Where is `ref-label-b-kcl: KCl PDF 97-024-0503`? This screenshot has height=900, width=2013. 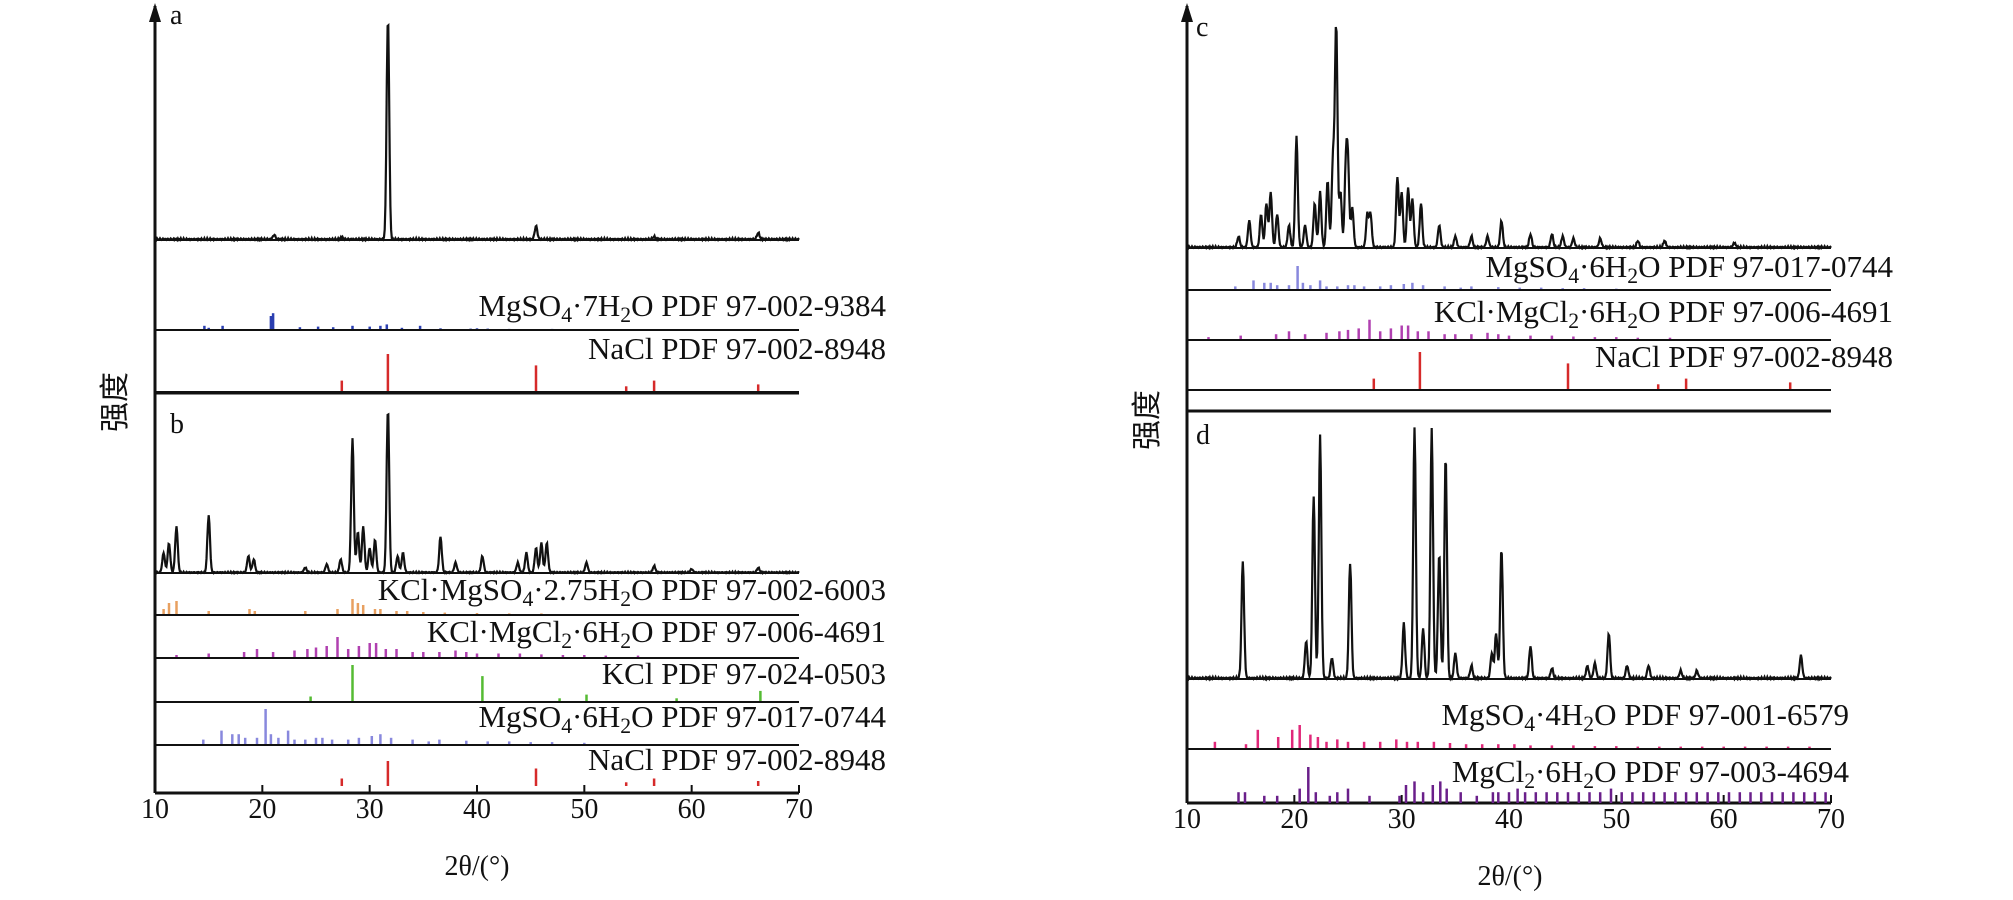
ref-label-b-kcl: KCl PDF 97-024-0503 is located at coordinates (744, 673).